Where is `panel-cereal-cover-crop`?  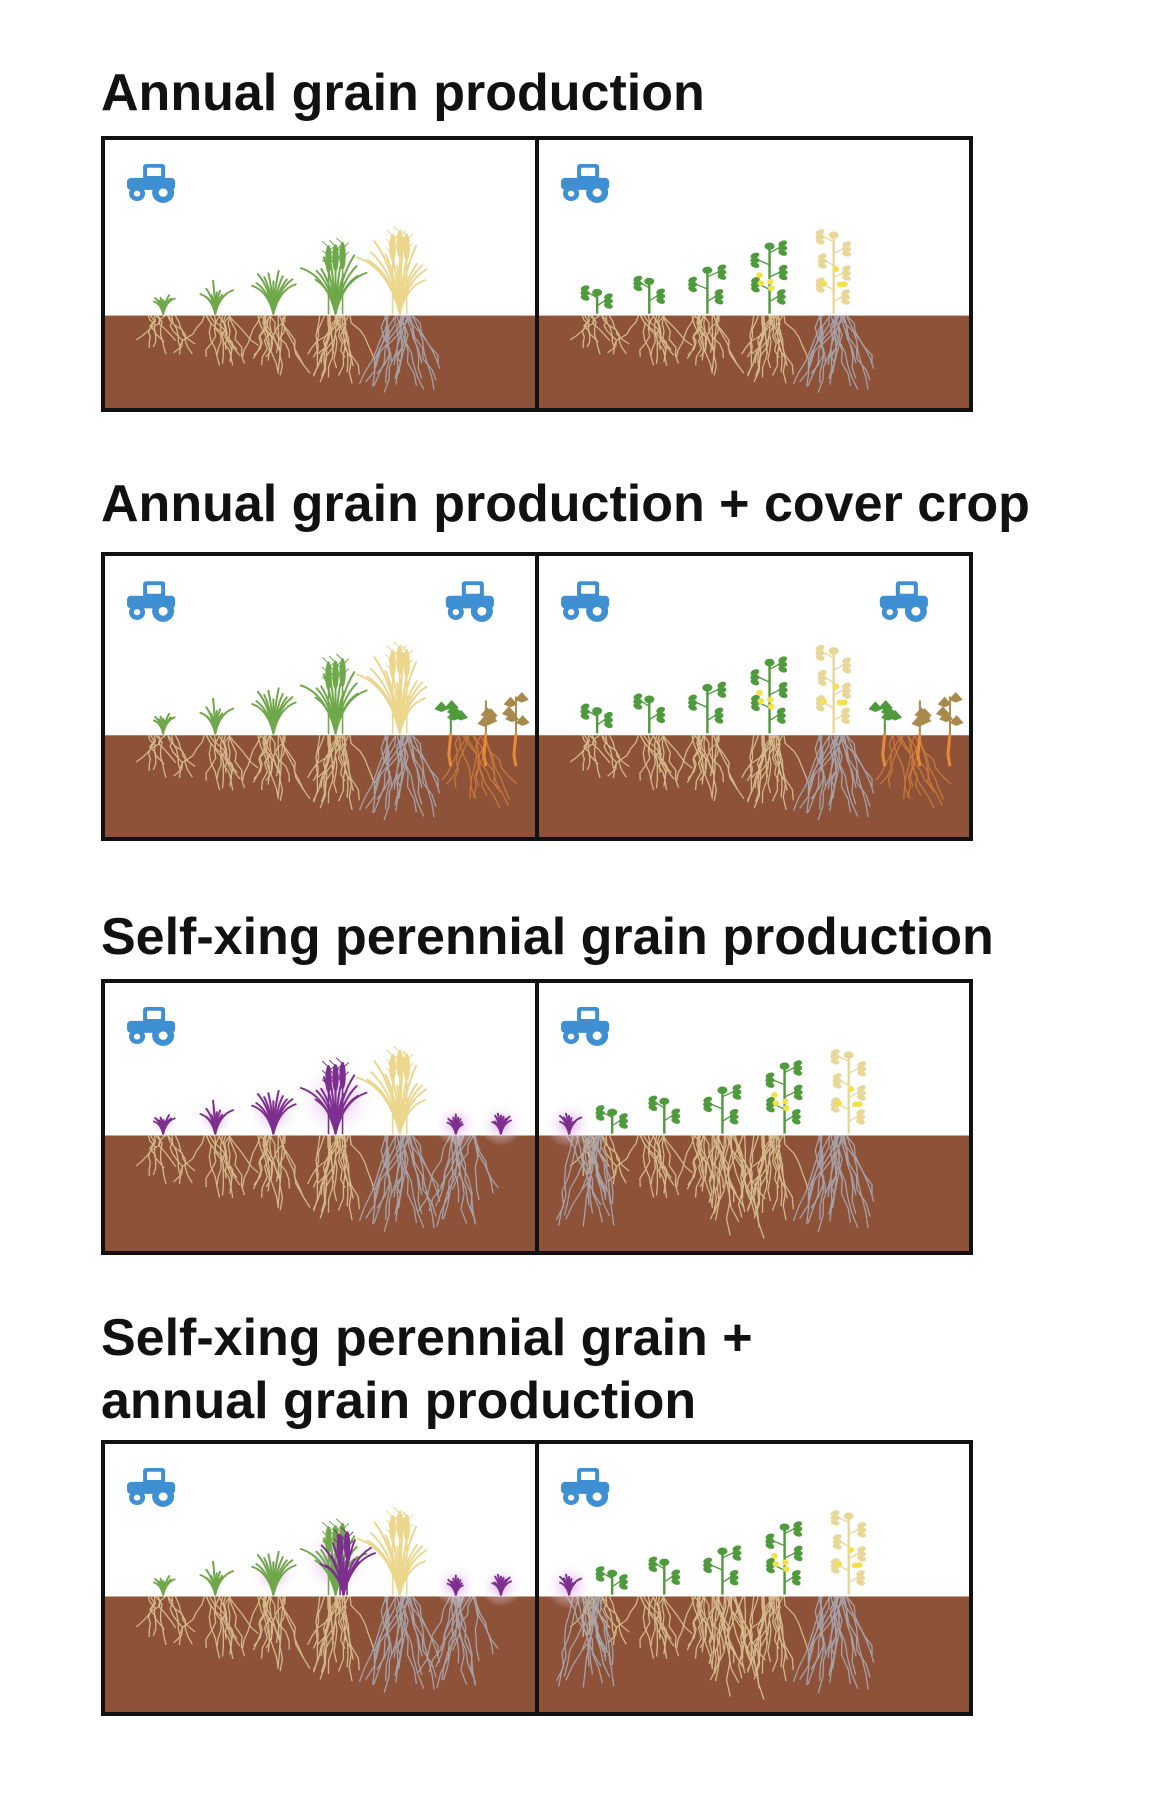 panel-cereal-cover-crop is located at coordinates (320, 696).